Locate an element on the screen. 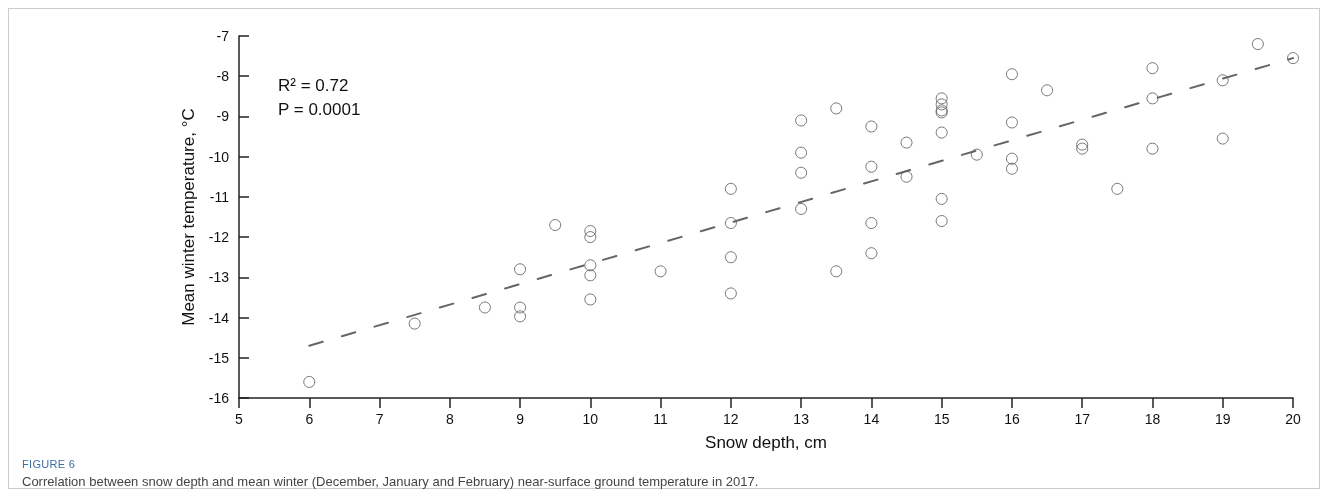 This screenshot has height=497, width=1328. x-tick-label: 12 is located at coordinates (731, 419).